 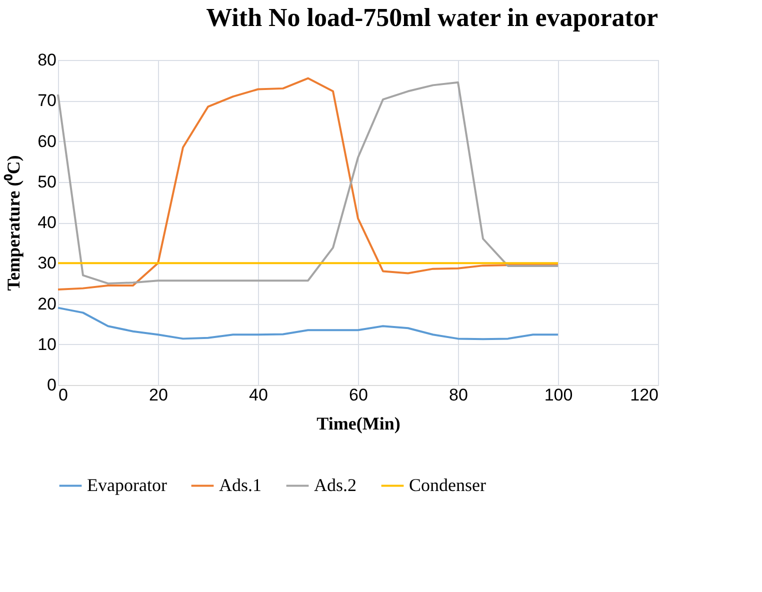 What do you see at coordinates (47, 182) in the screenshot?
I see `y-tick-label: 50` at bounding box center [47, 182].